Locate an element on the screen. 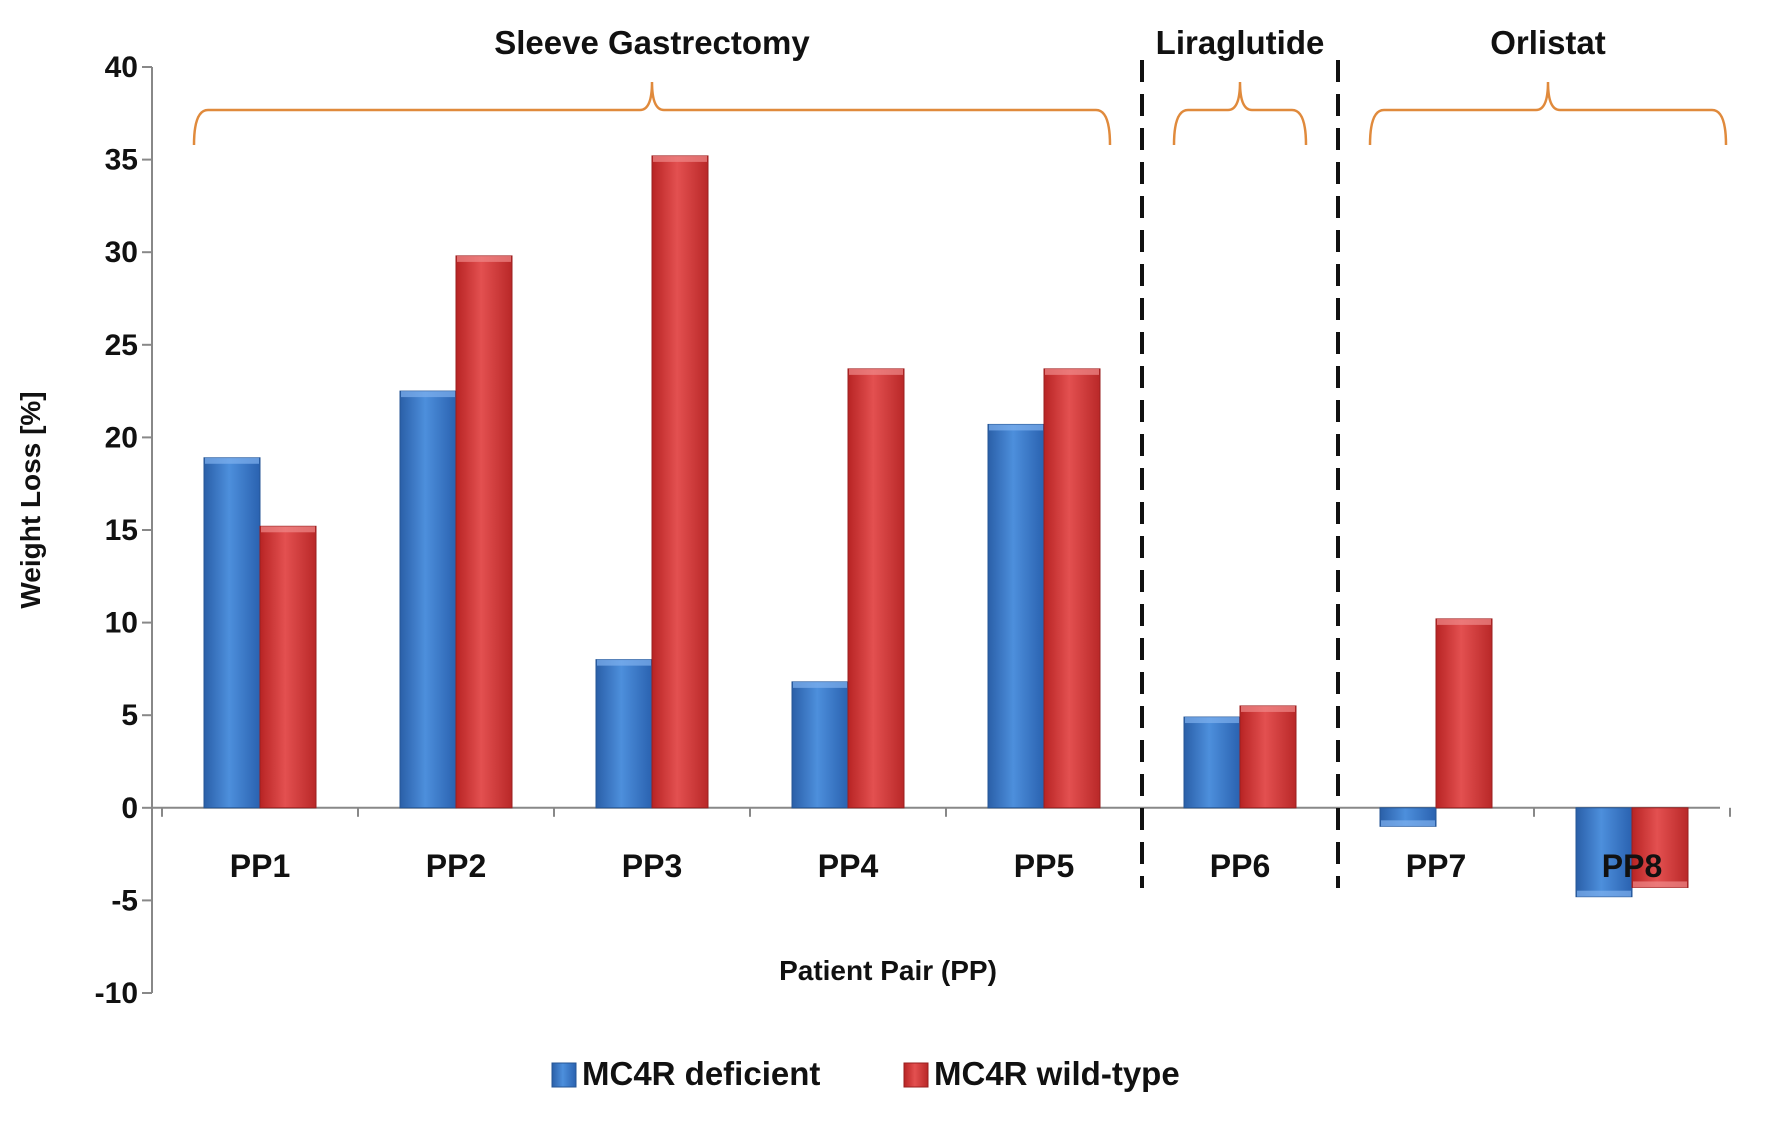  group-brace-orlistat is located at coordinates (1548, 113).